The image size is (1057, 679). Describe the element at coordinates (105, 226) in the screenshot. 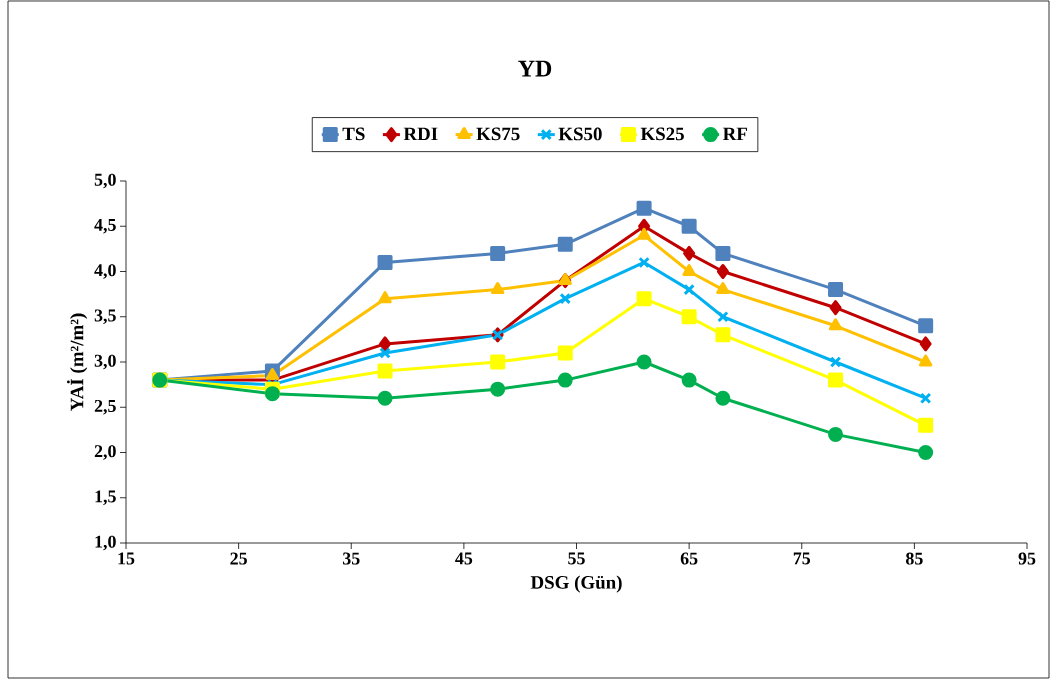

I see `y-tick-label: 4,5` at that location.